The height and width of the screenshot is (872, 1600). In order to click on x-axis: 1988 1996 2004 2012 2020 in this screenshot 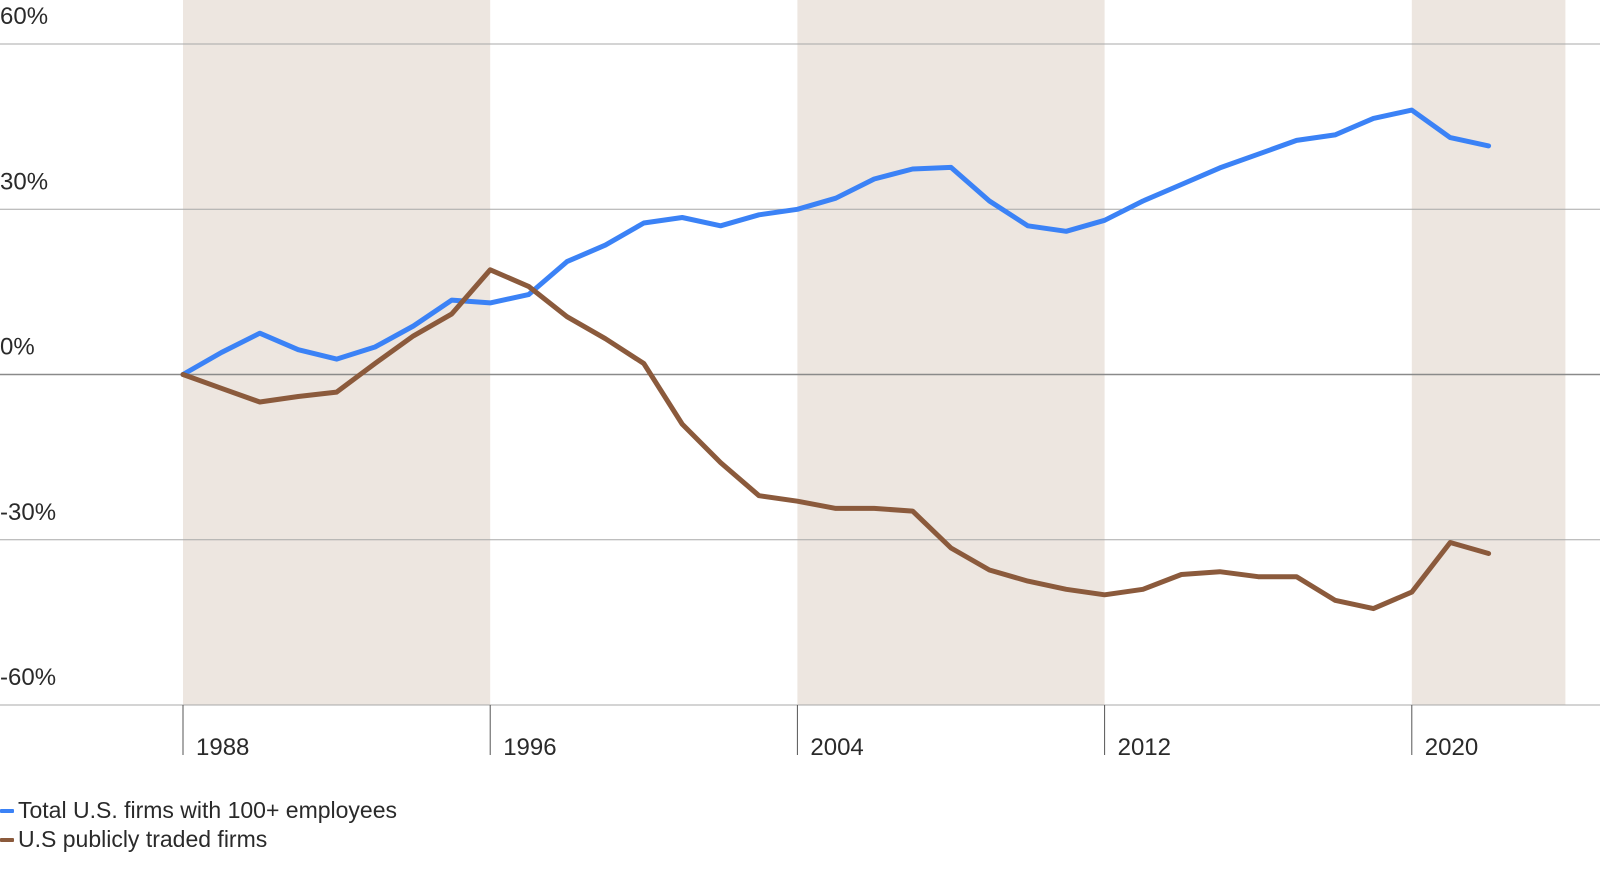, I will do `click(830, 733)`.